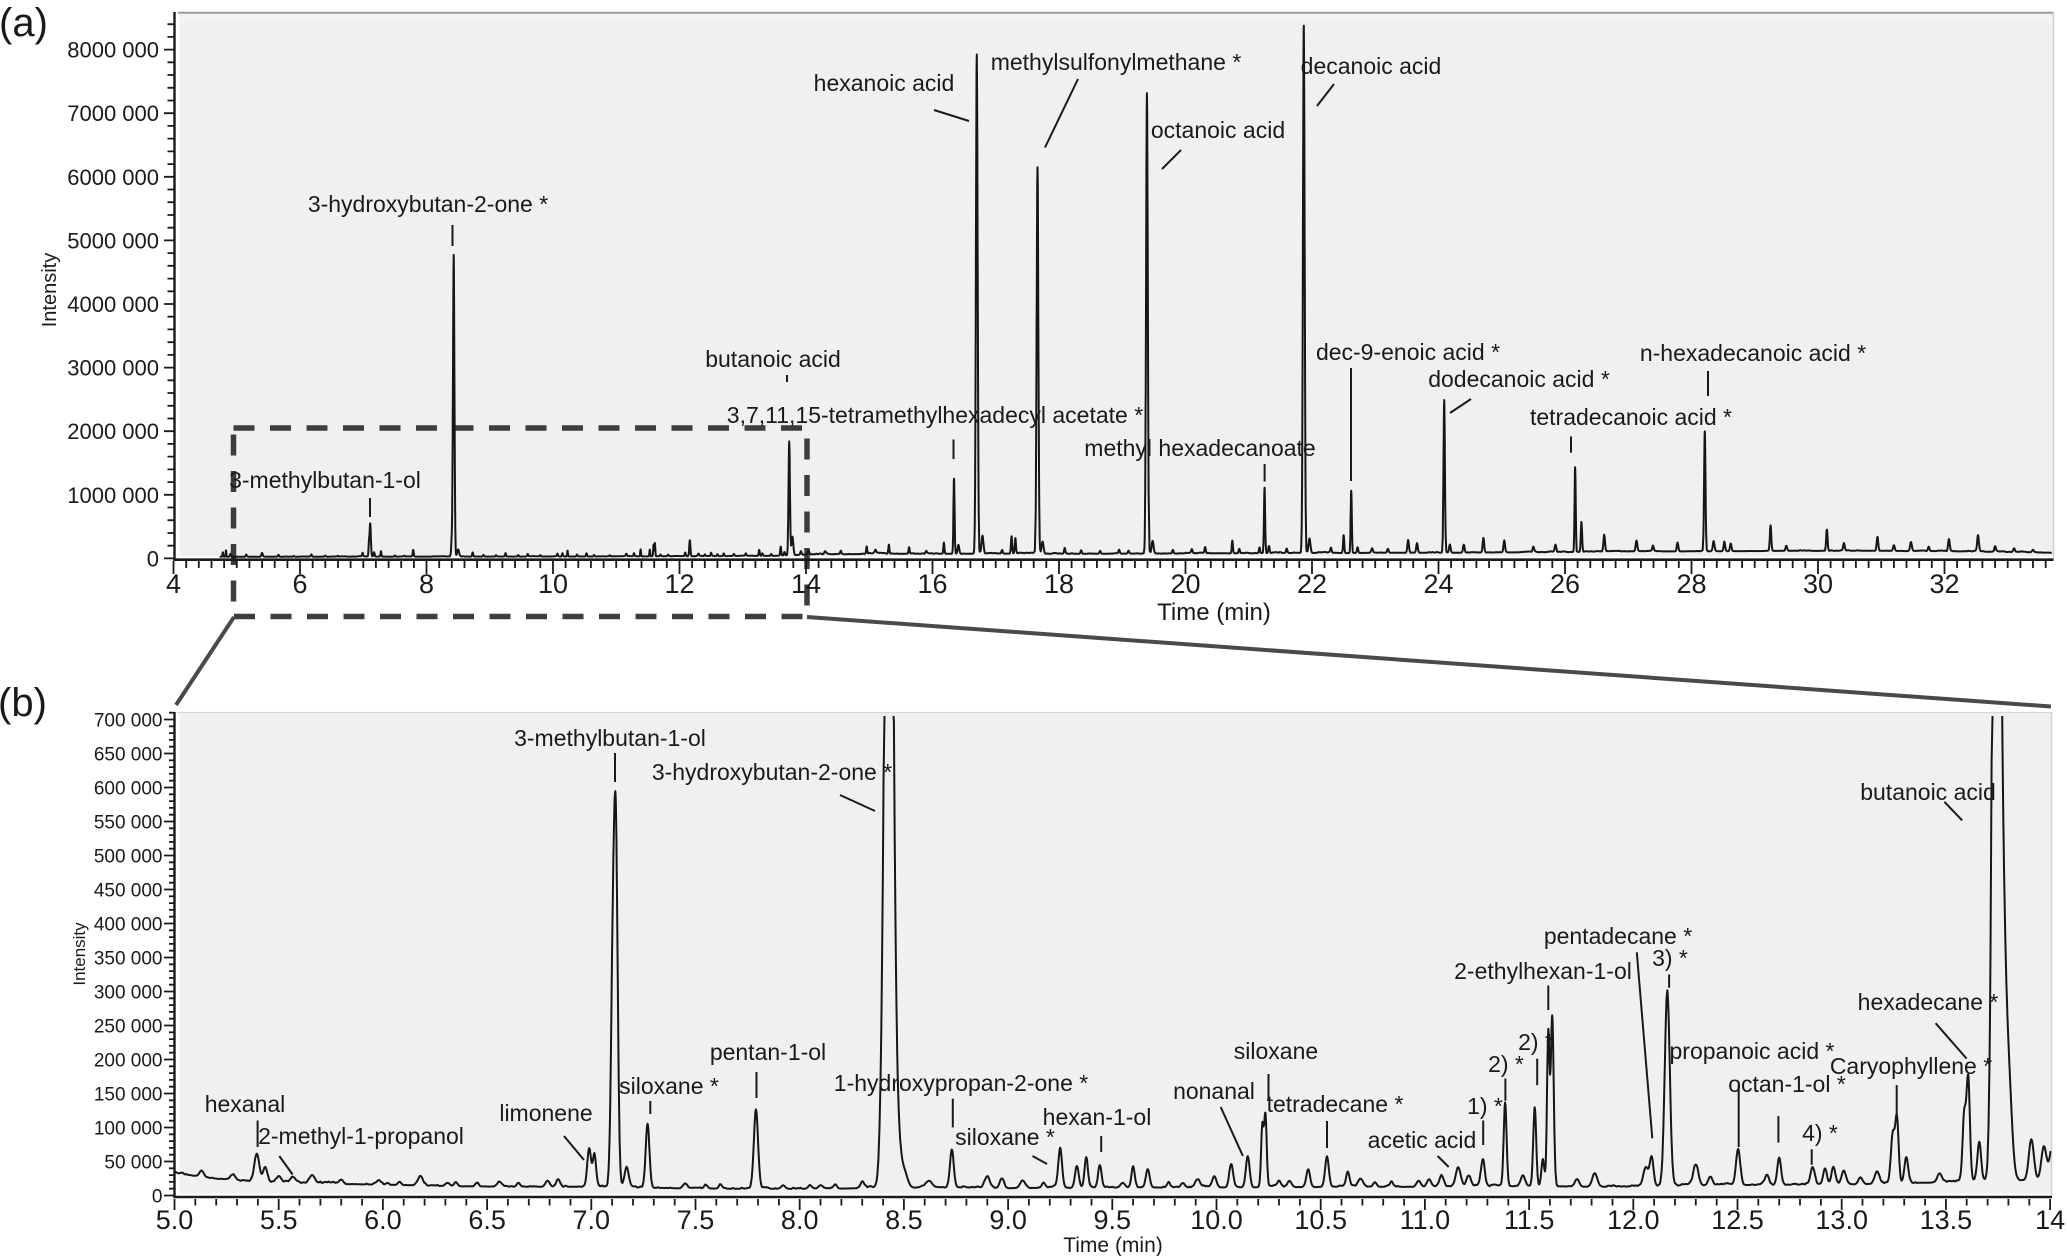 The width and height of the screenshot is (2067, 1256). I want to click on svg-text: 450 000, so click(128, 891).